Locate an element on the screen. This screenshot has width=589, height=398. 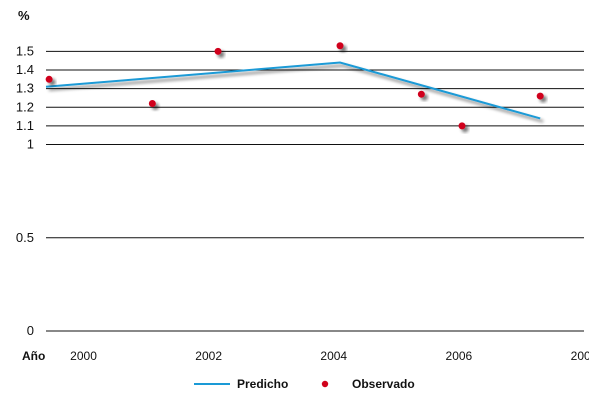
x-tick-labels: 2000 2002 2004 2006 2008 is located at coordinates (329, 356).